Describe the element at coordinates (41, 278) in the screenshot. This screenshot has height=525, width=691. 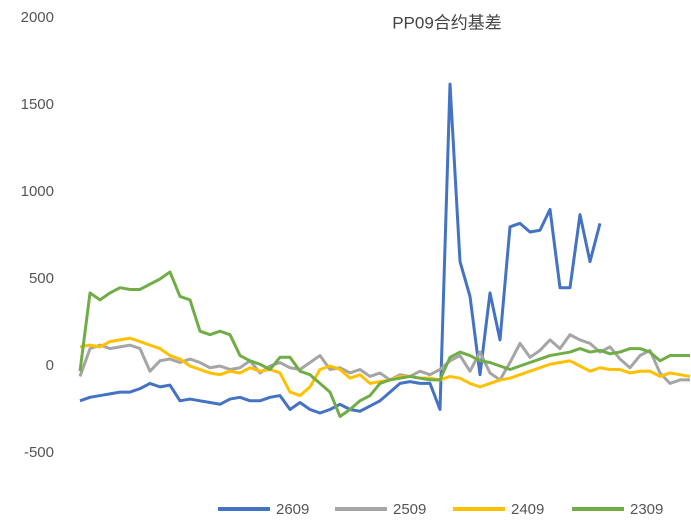
I see `y-tick-label: 500` at that location.